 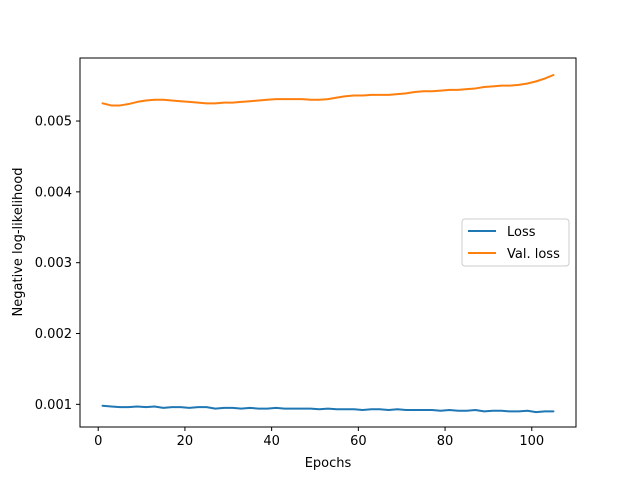 I want to click on x-tick-label: 40, so click(x=271, y=441).